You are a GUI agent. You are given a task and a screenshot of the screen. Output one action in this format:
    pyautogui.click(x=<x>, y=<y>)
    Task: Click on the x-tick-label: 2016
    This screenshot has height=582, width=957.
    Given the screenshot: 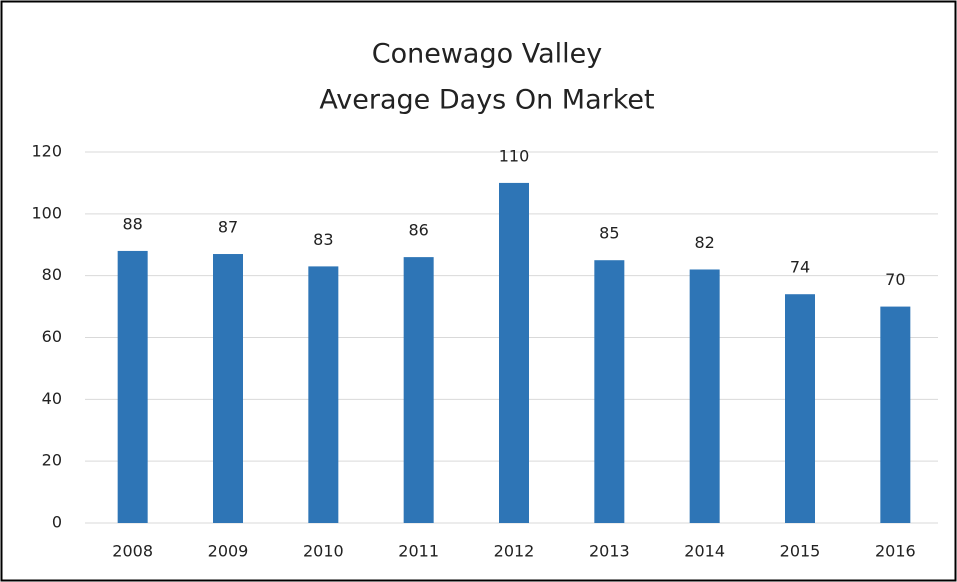 What is the action you would take?
    pyautogui.click(x=895, y=551)
    